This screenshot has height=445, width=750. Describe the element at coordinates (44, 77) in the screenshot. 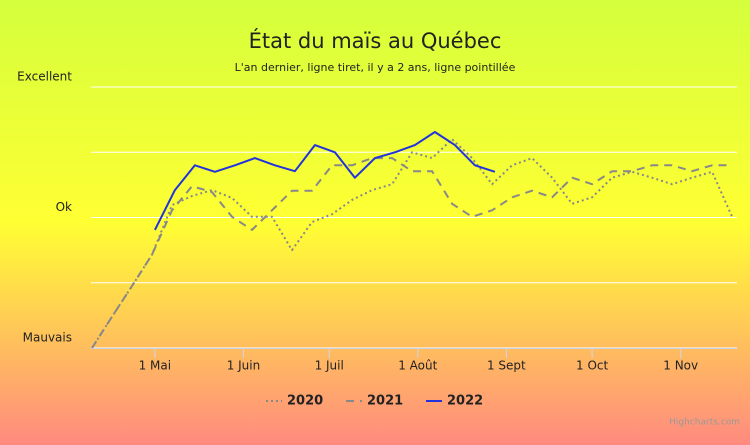

I see `y-tick-label: Excellent` at that location.